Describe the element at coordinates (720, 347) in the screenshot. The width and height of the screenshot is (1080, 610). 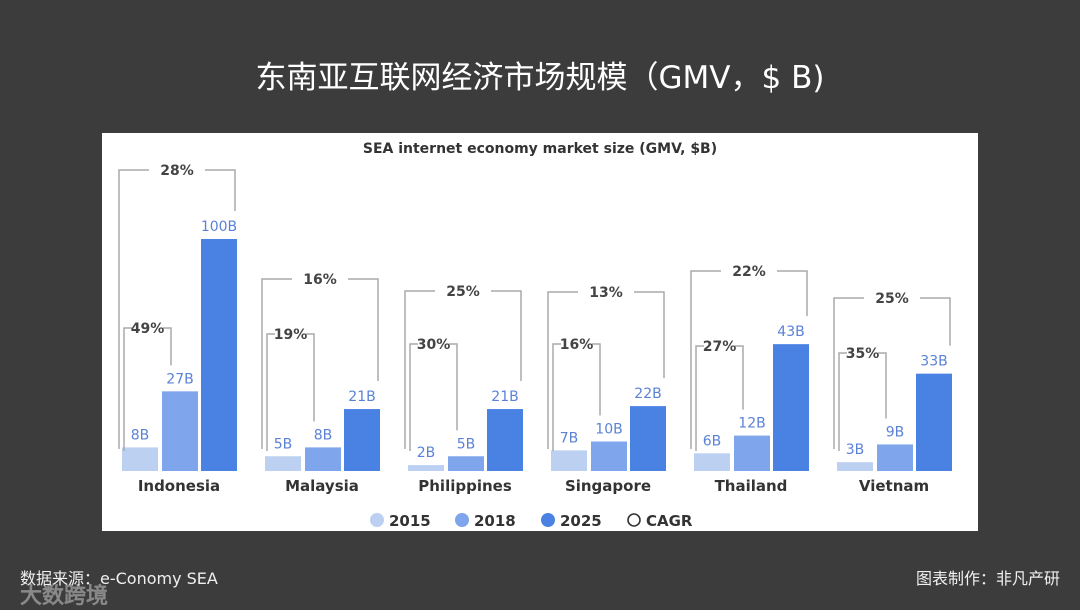
I see `cagr-label-2015-2018: 27%` at that location.